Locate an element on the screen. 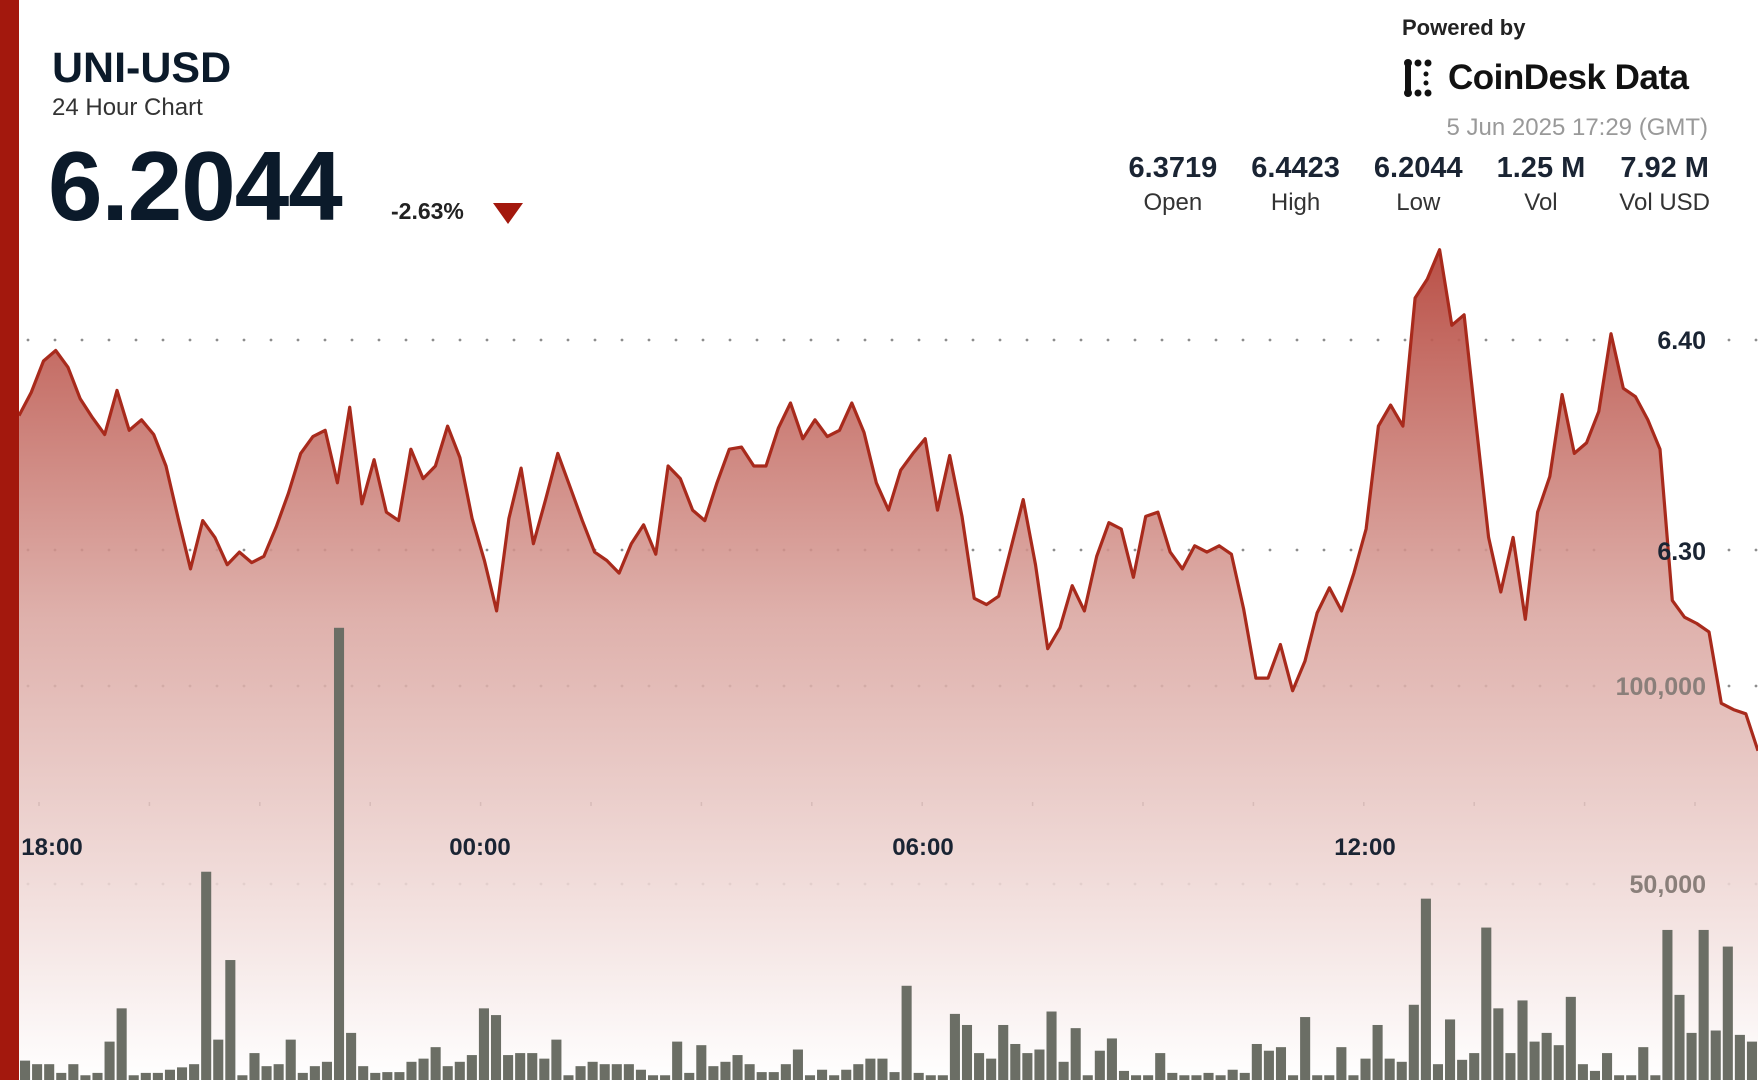 This screenshot has width=1758, height=1080. stat-value: 7.92 M is located at coordinates (1664, 168).